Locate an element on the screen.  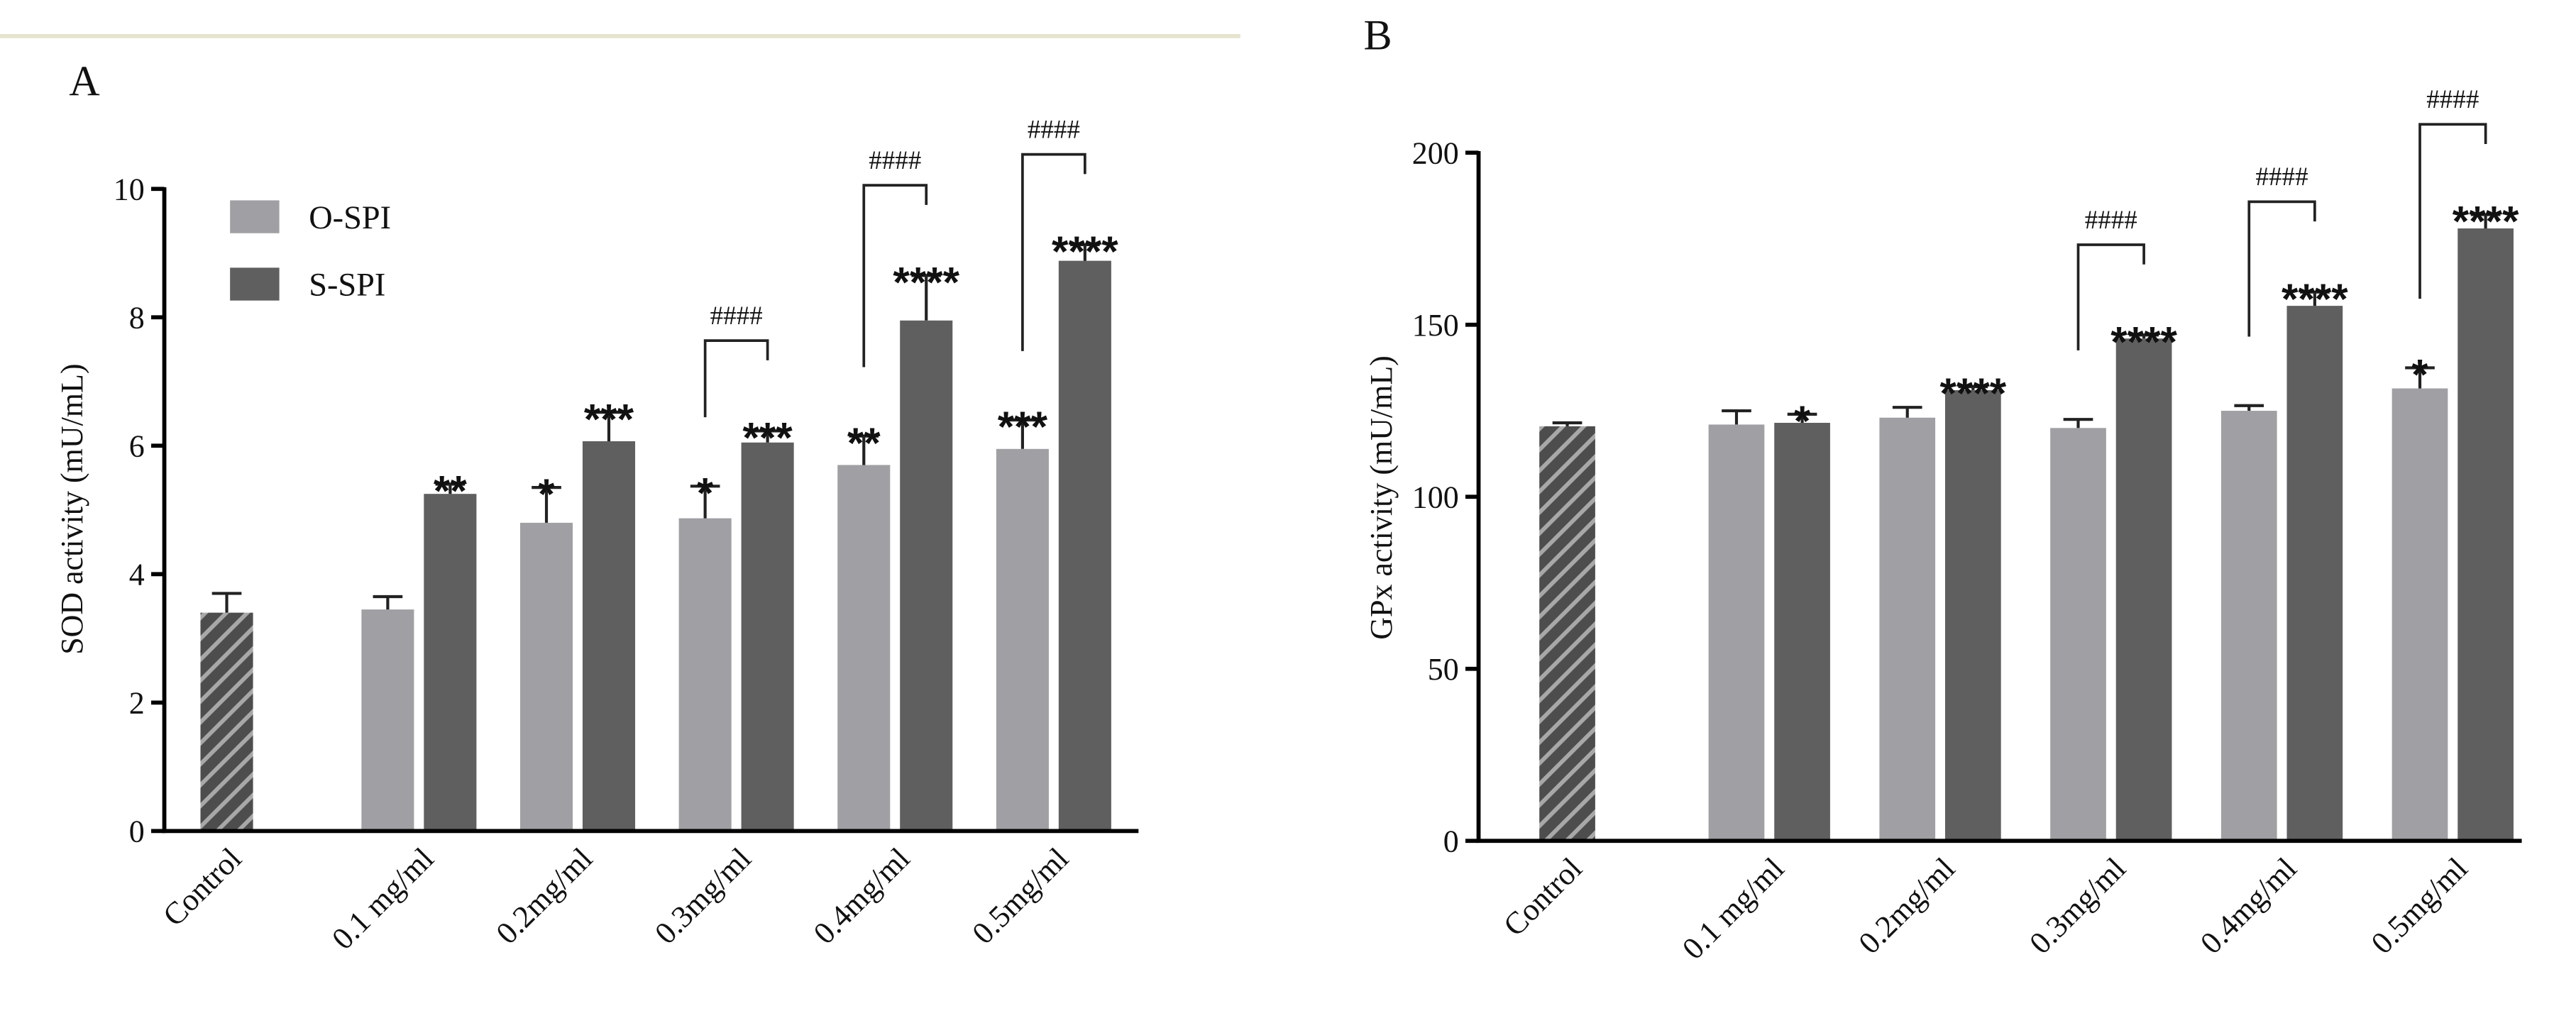
y-tick-label: 4 is located at coordinates (137, 575).